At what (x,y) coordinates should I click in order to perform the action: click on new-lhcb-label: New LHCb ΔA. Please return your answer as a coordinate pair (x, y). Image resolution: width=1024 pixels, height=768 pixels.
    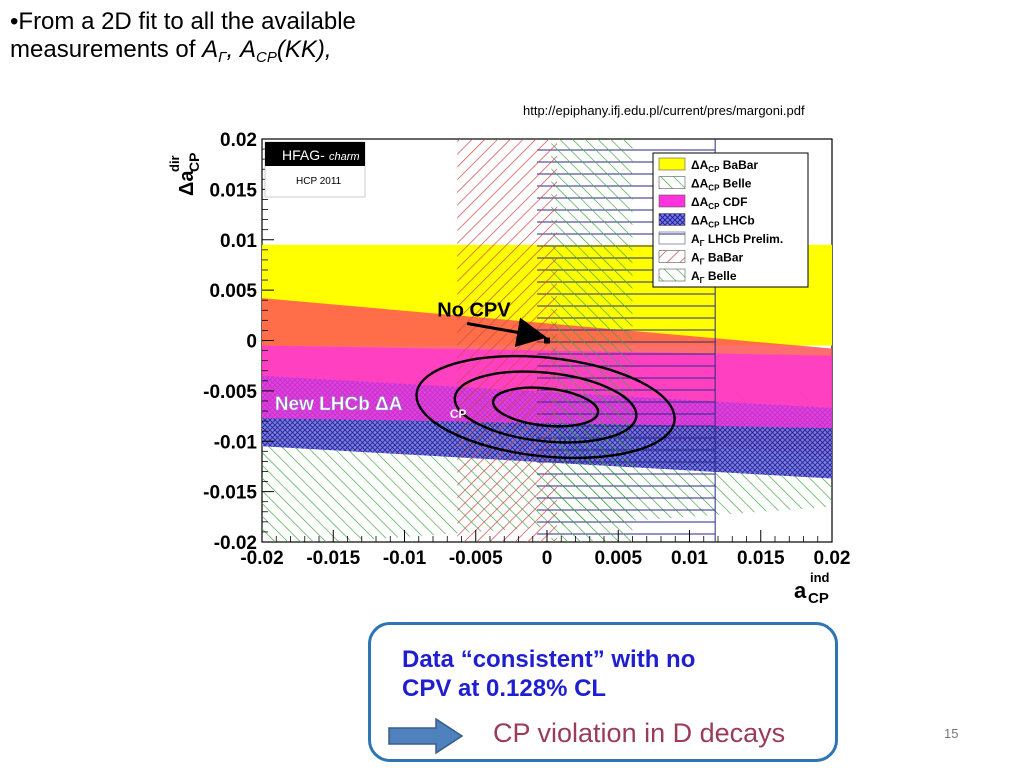
    Looking at the image, I should click on (339, 404).